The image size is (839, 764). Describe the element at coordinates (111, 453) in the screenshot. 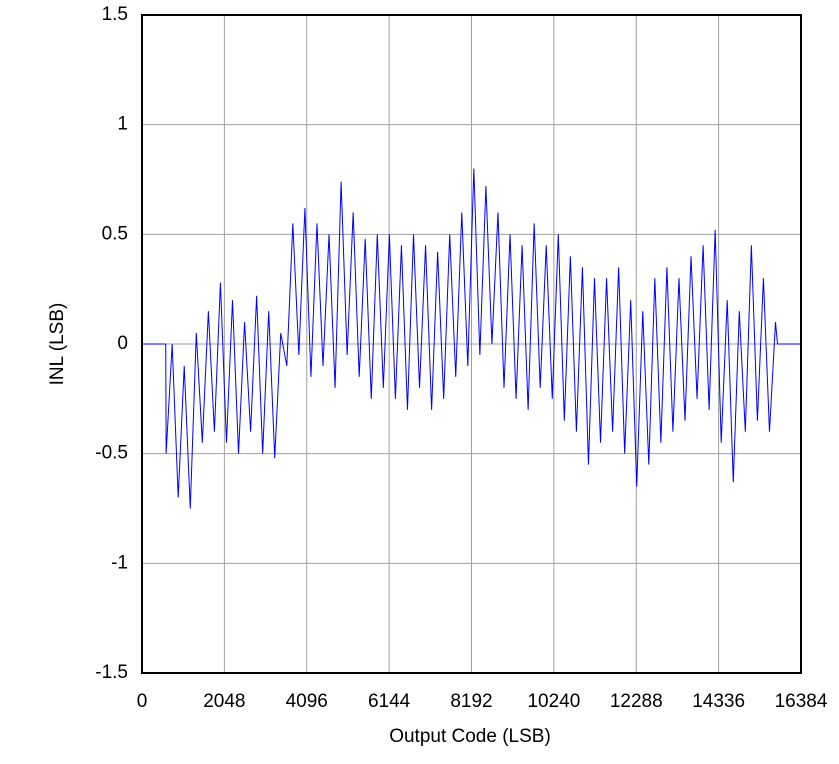

I see `y-tick-label: -0.5` at that location.